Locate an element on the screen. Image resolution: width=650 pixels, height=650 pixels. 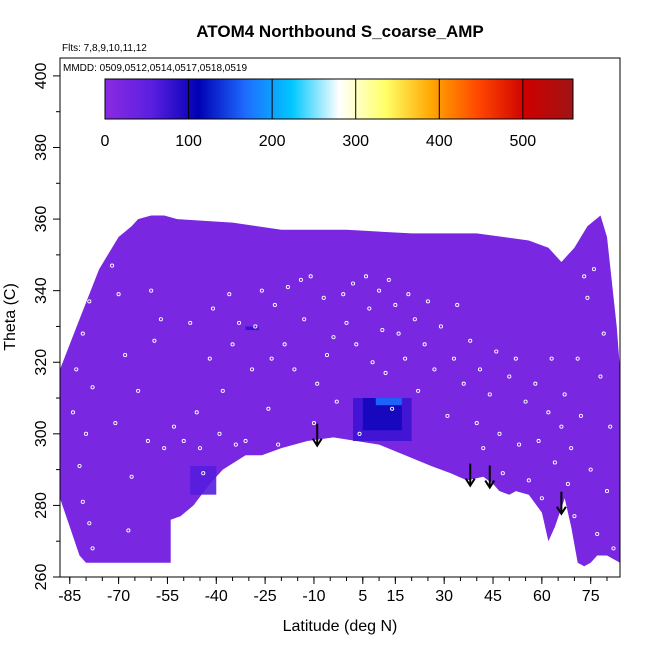
y-axis-label: Theta (C) is located at coordinates (10, 317).